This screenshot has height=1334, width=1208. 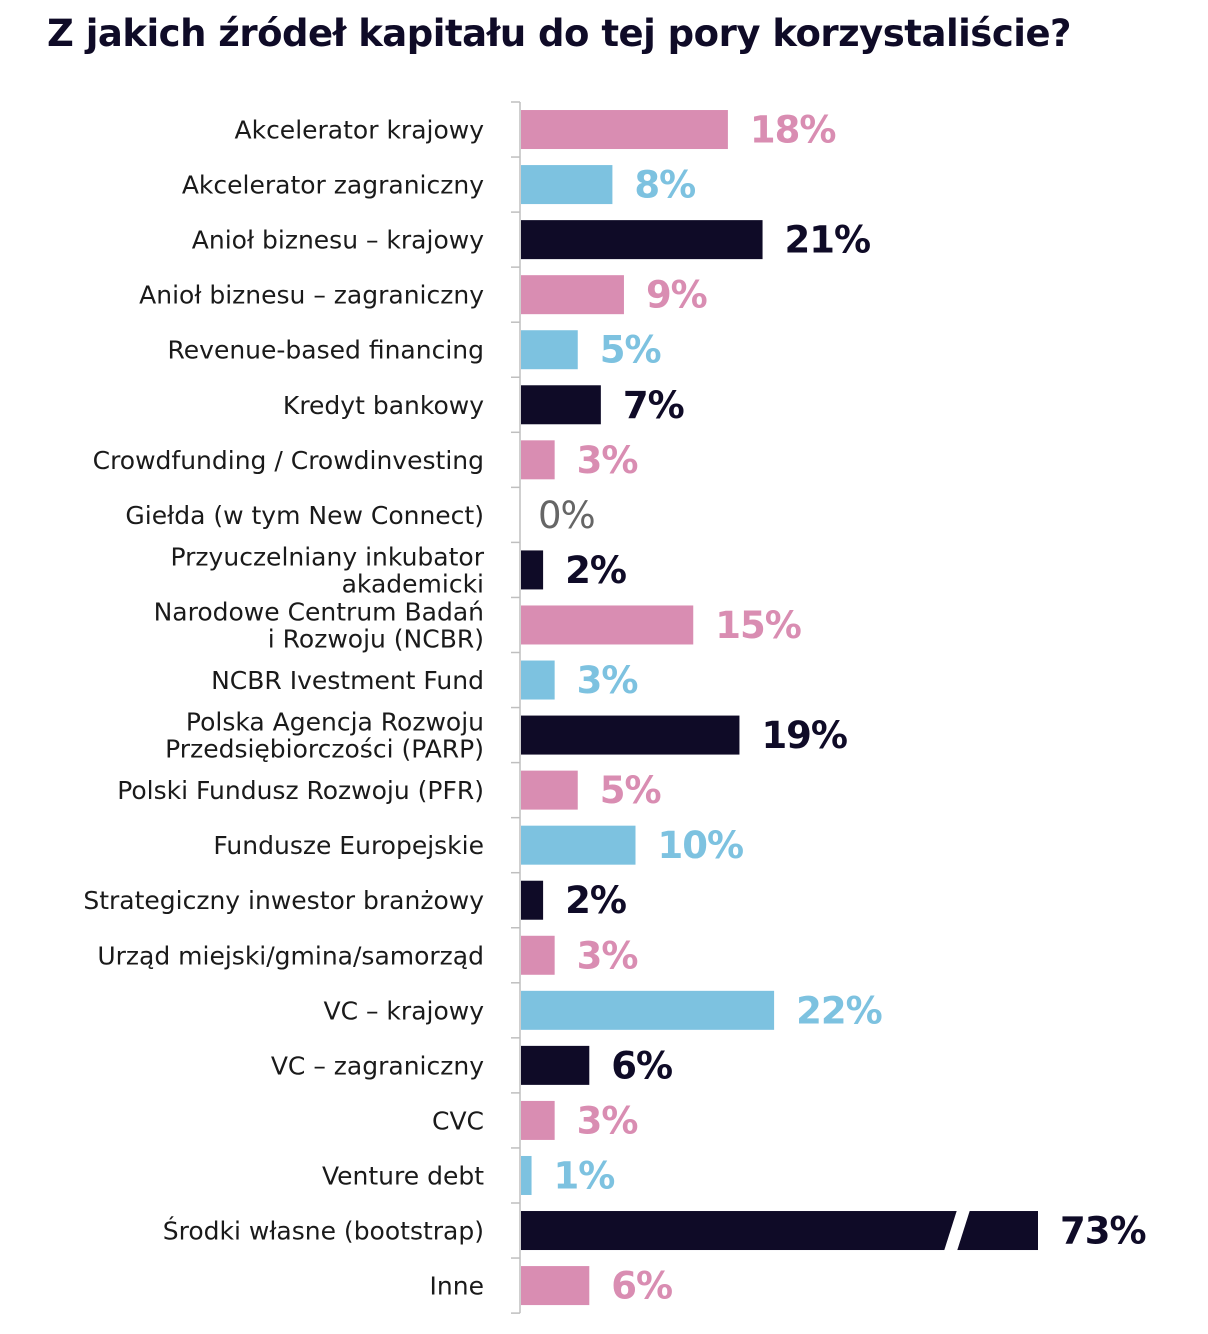 I want to click on value-label-vc-krajowy: 22%, so click(x=839, y=1010).